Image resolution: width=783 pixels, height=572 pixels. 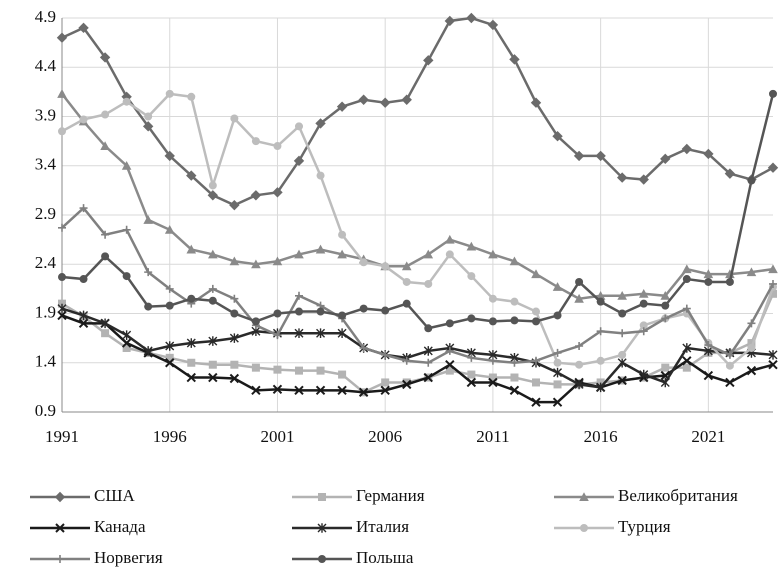 I want to click on x-tick-label: 2011, so click(x=492, y=436).